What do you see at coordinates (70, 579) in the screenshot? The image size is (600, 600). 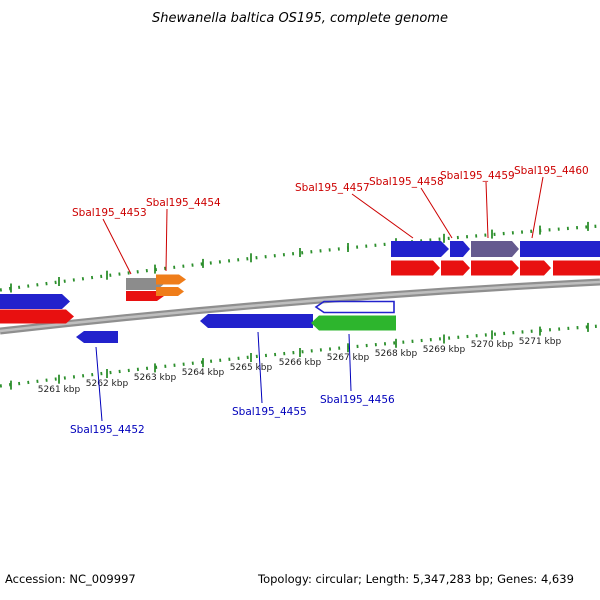 I see `accession-text: Accession: NC_009997` at bounding box center [70, 579].